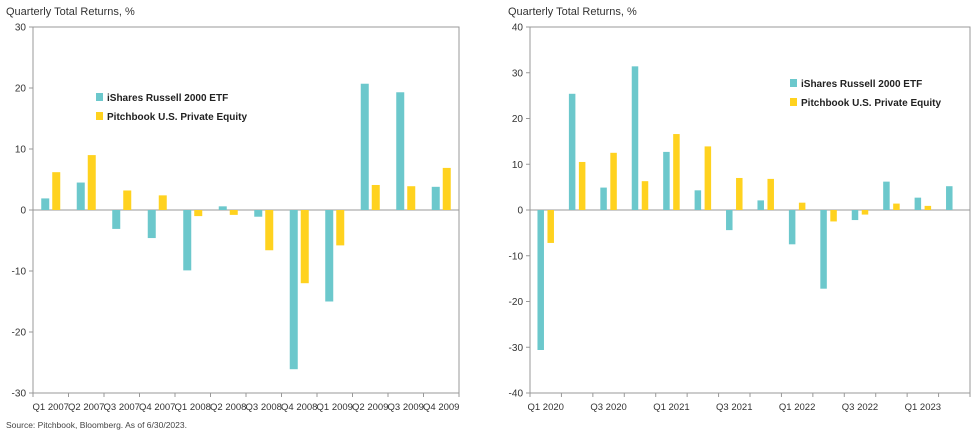 This screenshot has height=433, width=978. What do you see at coordinates (228, 407) in the screenshot?
I see `chart-1-xtick-label: Q2 2008` at bounding box center [228, 407].